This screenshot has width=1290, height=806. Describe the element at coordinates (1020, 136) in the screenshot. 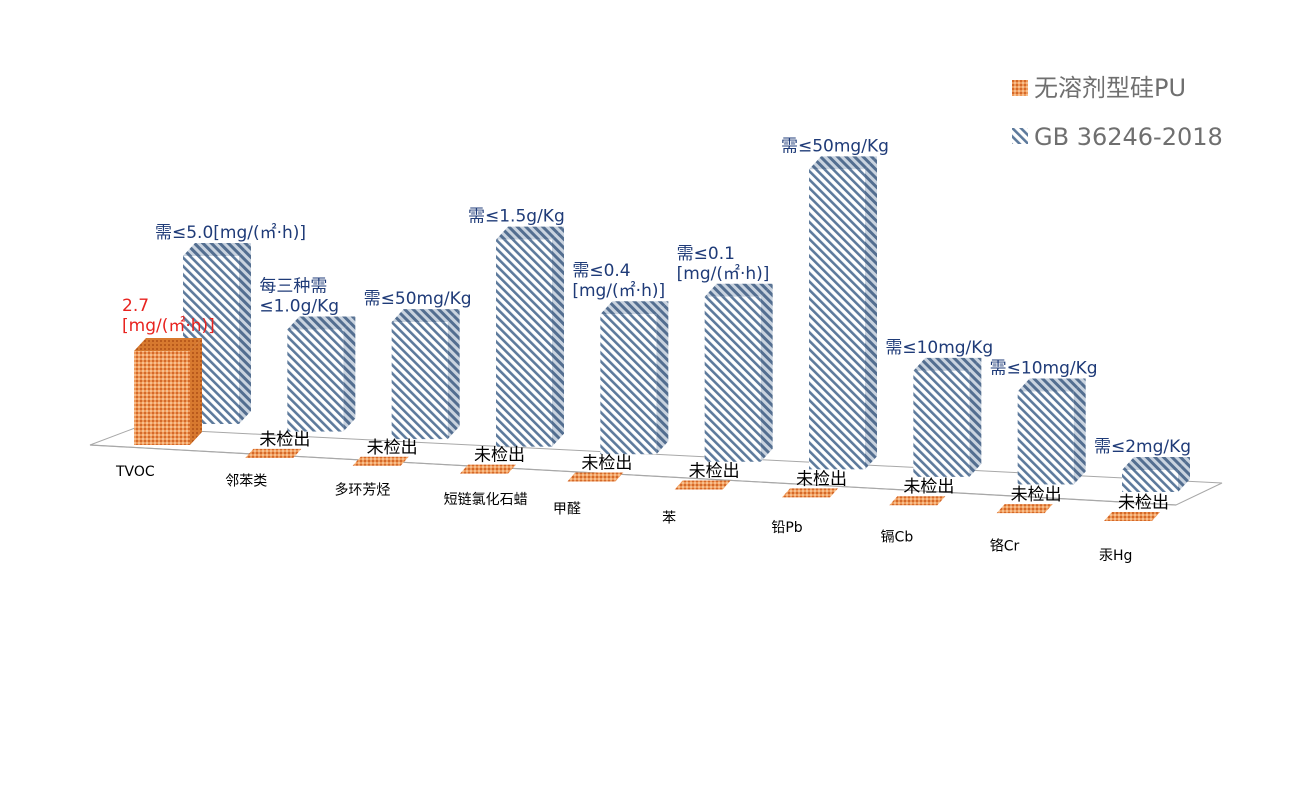

I see `blue-stripe-icon` at that location.